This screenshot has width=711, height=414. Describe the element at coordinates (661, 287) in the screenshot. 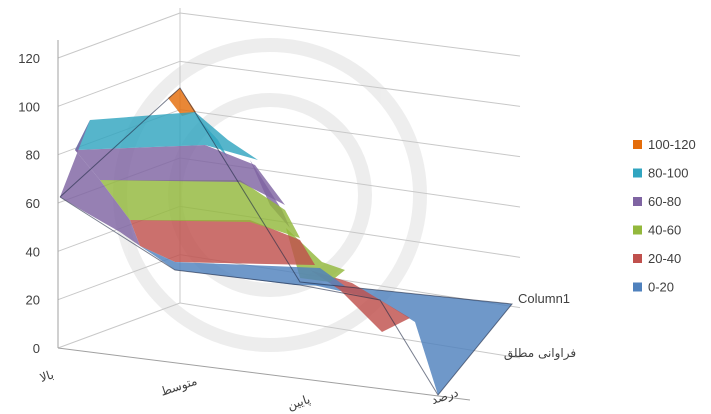

I see `legend-label: 0-20` at that location.